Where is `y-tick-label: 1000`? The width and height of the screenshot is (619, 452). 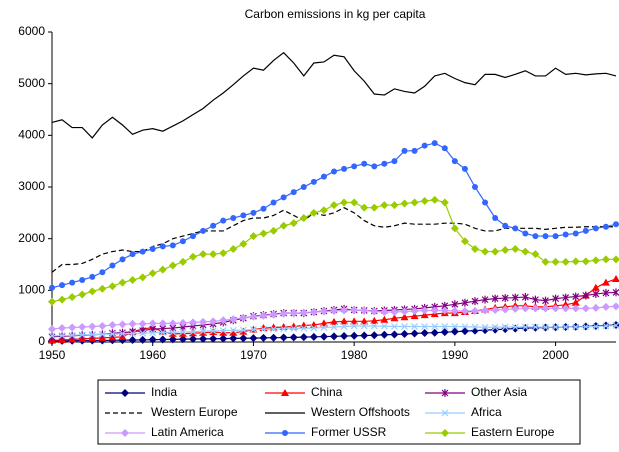 y-tick-label: 1000 is located at coordinates (31, 290).